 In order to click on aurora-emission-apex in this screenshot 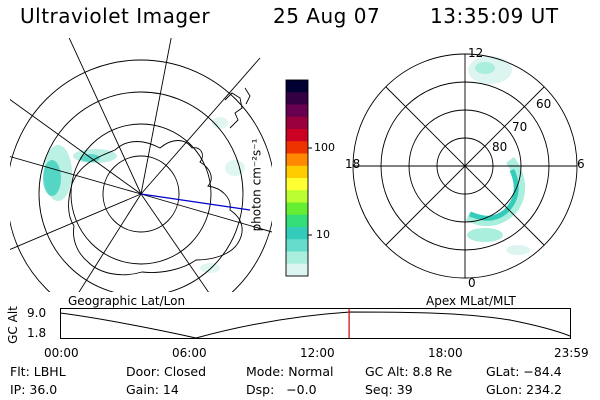, I will do `click(497, 155)`.